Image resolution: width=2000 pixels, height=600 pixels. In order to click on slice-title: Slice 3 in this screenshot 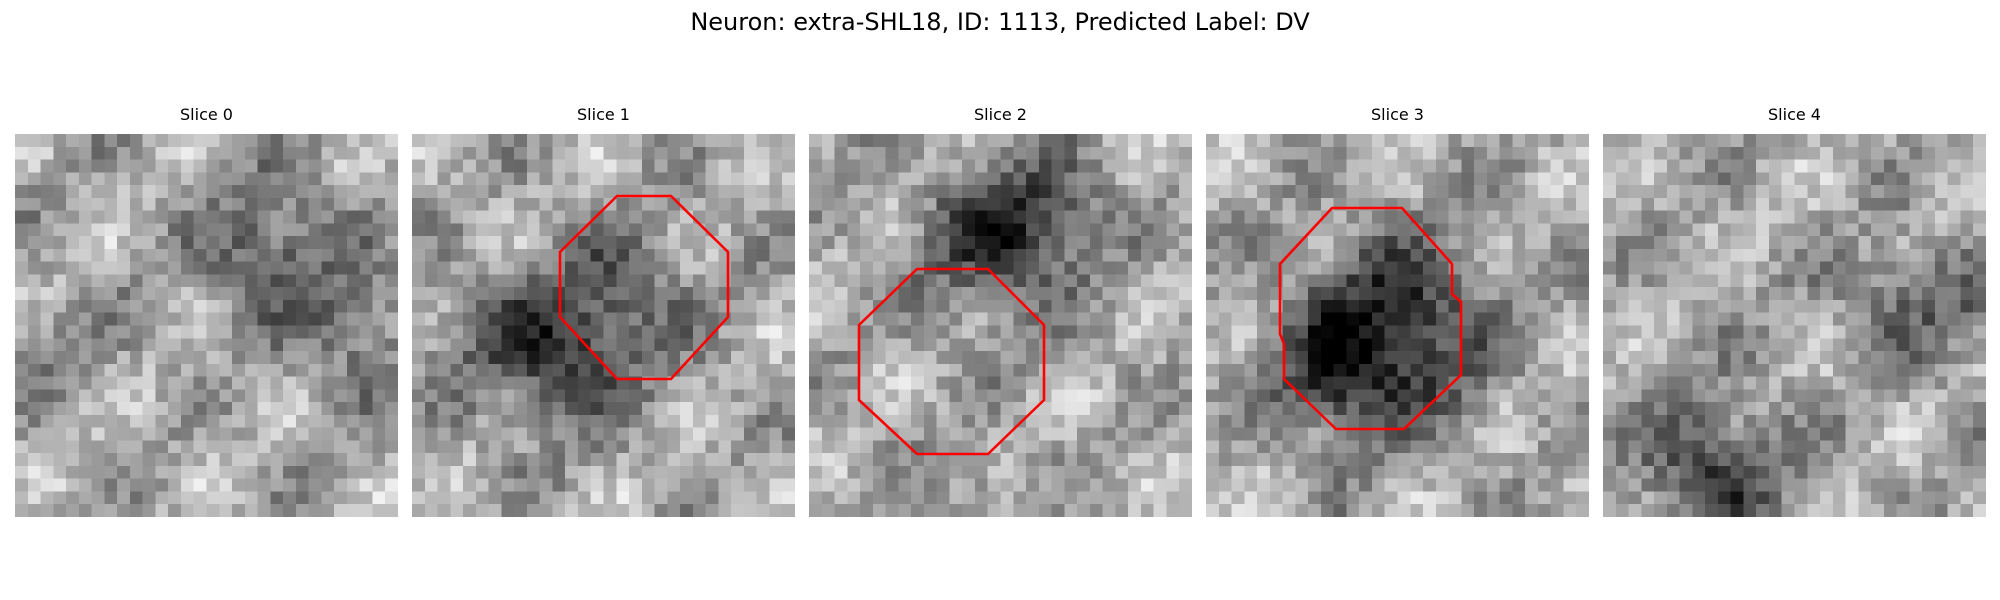, I will do `click(1397, 114)`.